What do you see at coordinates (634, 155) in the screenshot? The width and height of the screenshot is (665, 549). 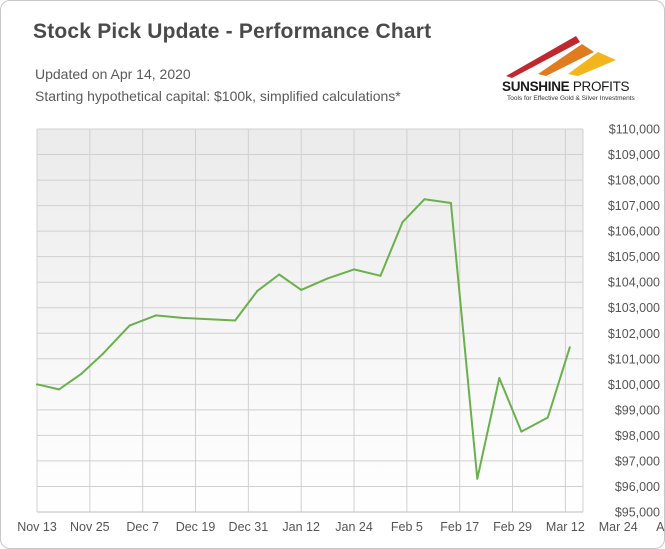 I see `y-tick-label: $109,000` at bounding box center [634, 155].